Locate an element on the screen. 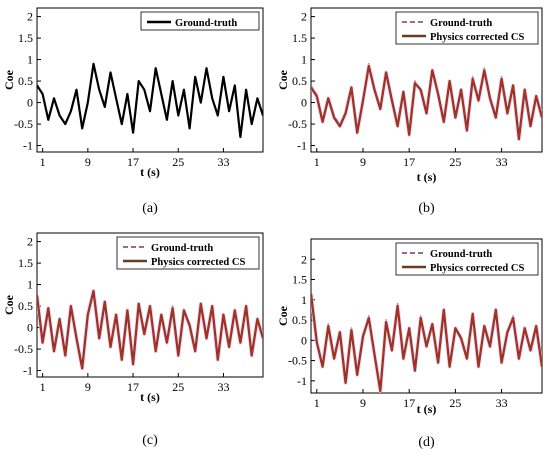 The width and height of the screenshot is (550, 457). panel-label: (d) is located at coordinates (426, 442).